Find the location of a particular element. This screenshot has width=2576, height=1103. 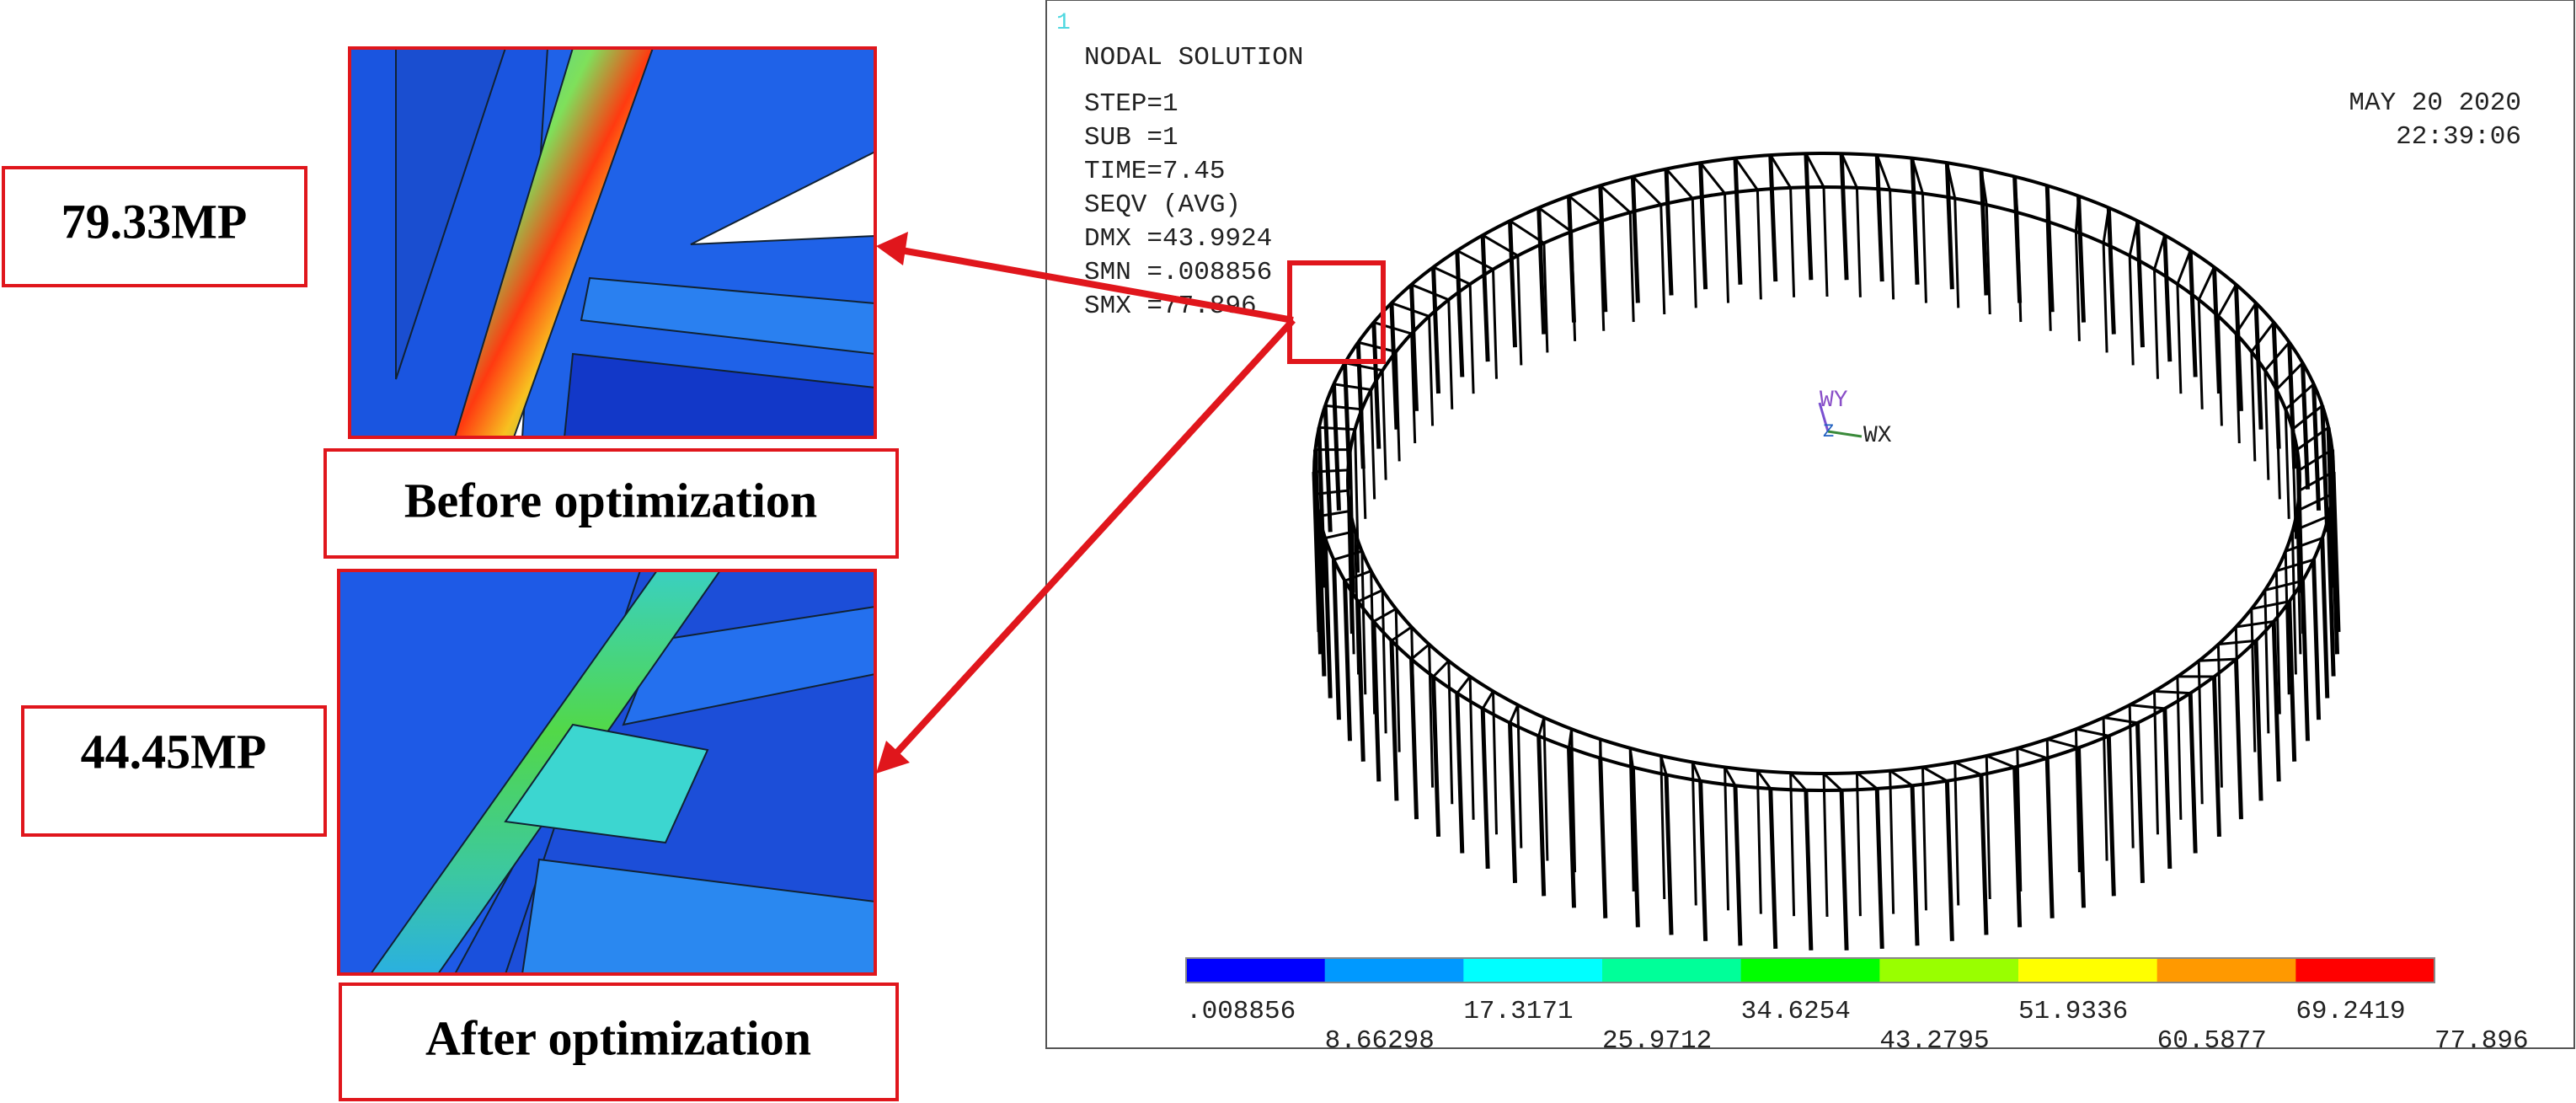

axis-label: Z is located at coordinates (1828, 432).